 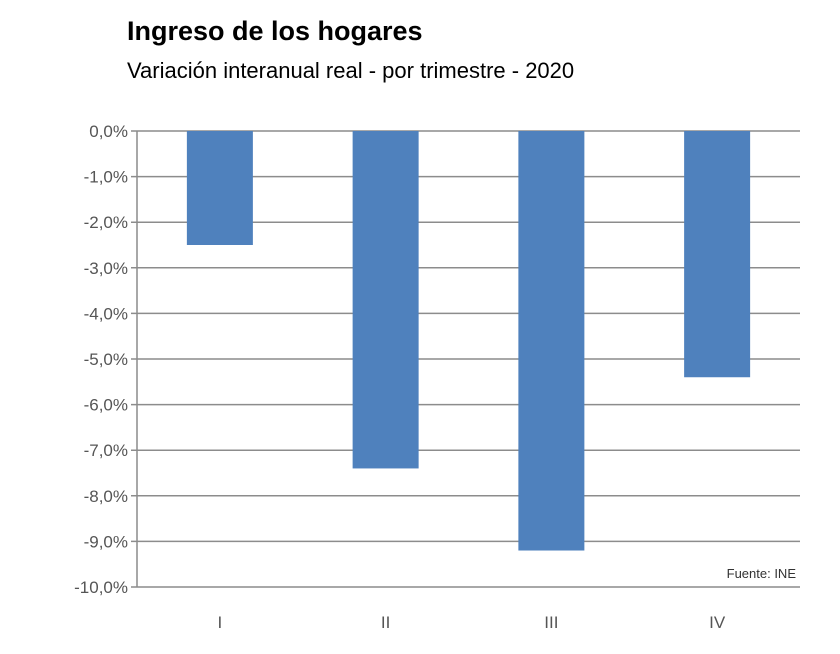 I want to click on y-tick-label: -6,0%, so click(x=106, y=405).